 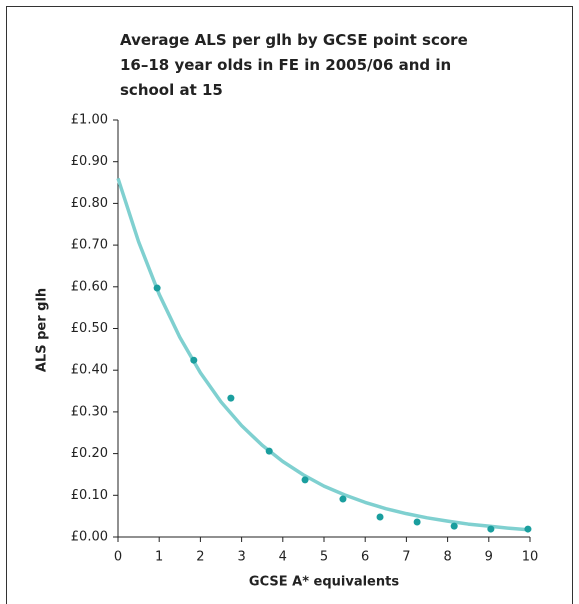 What do you see at coordinates (365, 557) in the screenshot?
I see `x-tick-label: 6` at bounding box center [365, 557].